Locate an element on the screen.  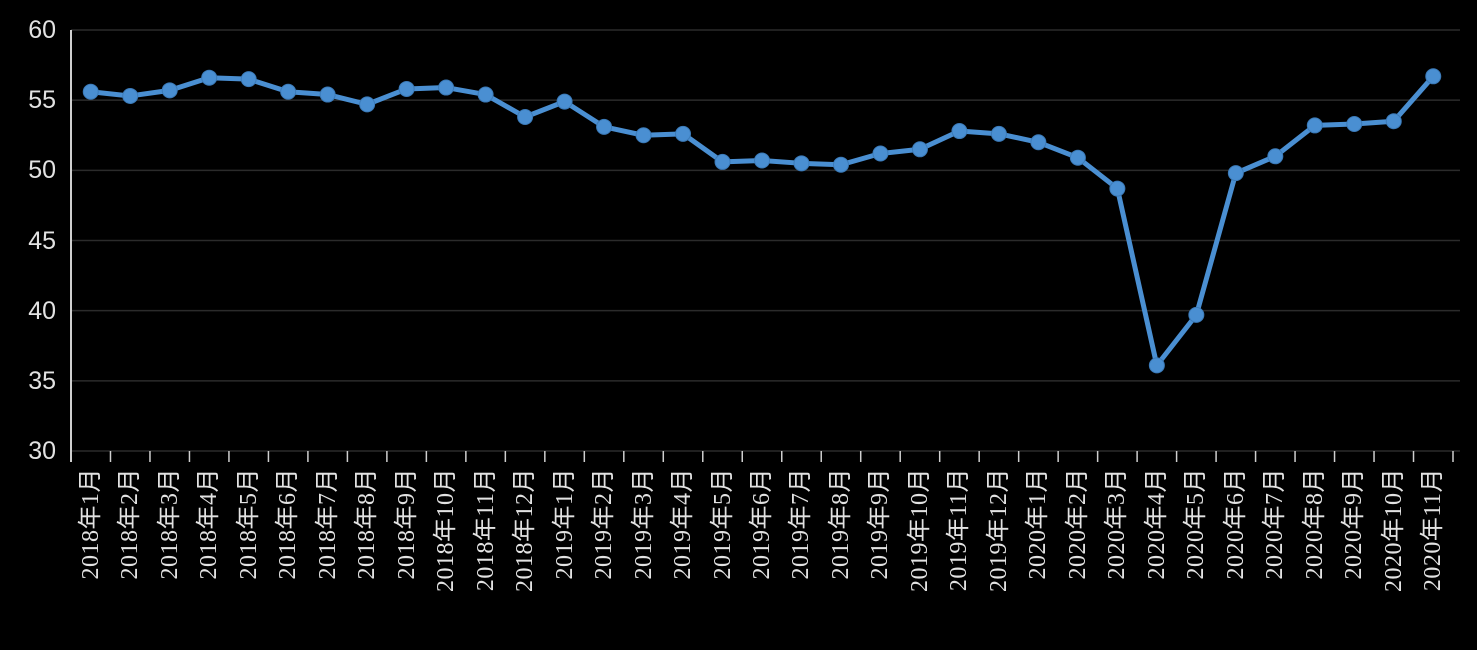
y-axis-label: 45 is located at coordinates (42, 240).